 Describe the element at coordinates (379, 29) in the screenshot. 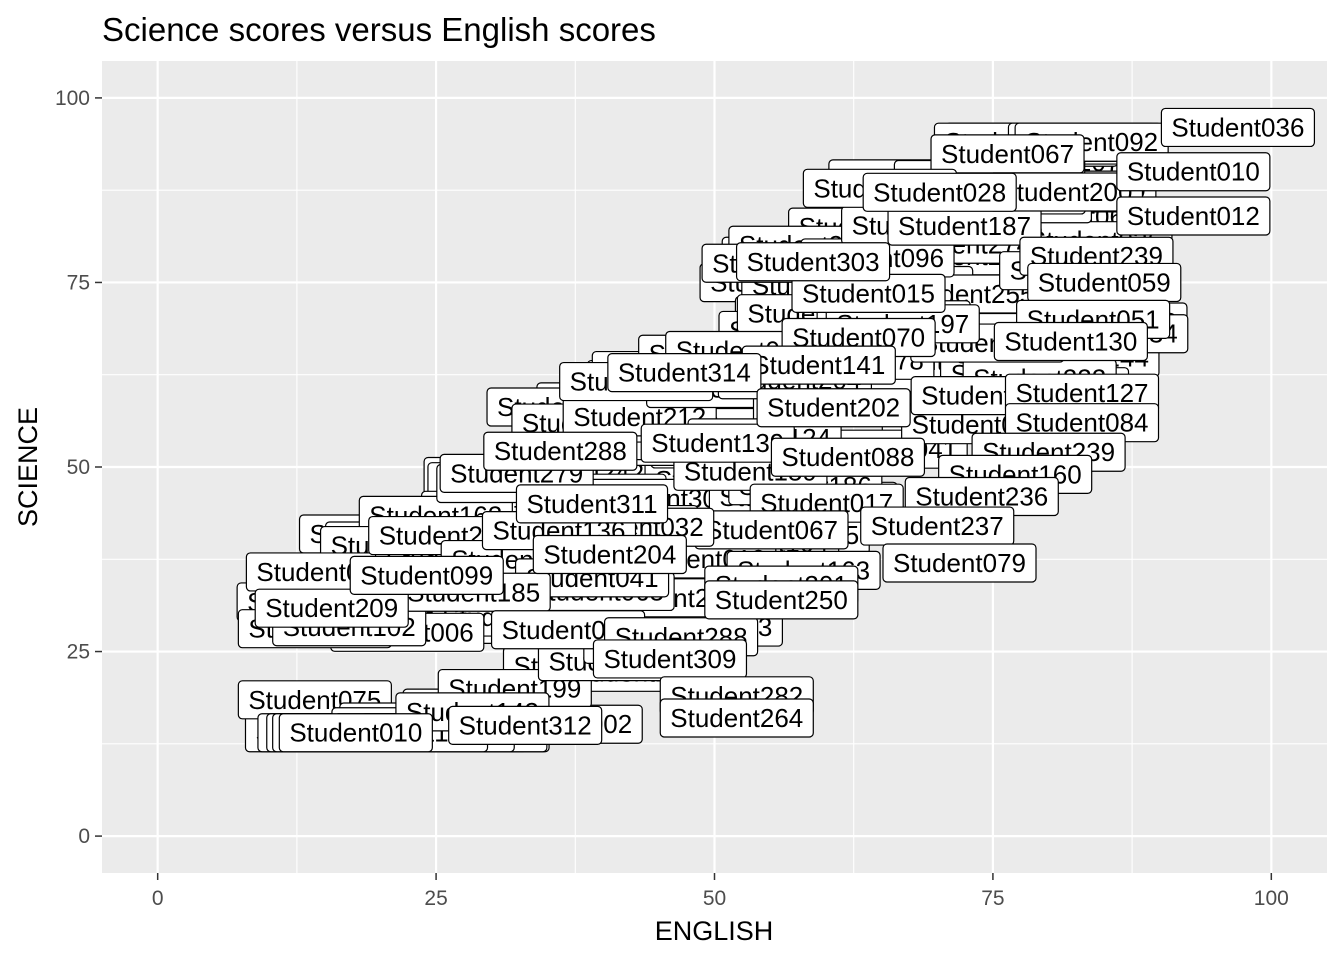

I see `chart-title: Science scores versus English scores` at that location.